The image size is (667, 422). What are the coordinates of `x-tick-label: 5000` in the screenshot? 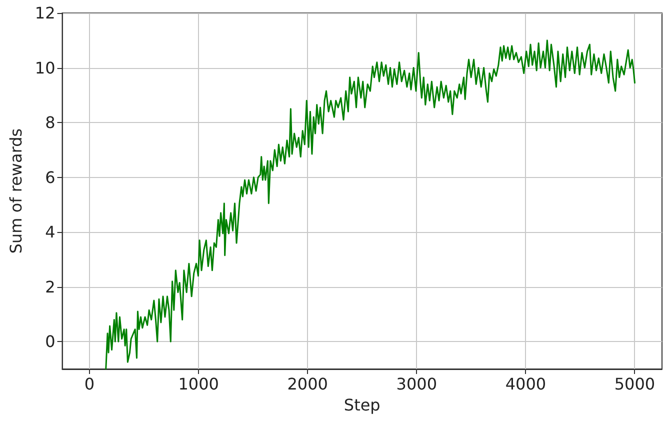 It's located at (635, 384).